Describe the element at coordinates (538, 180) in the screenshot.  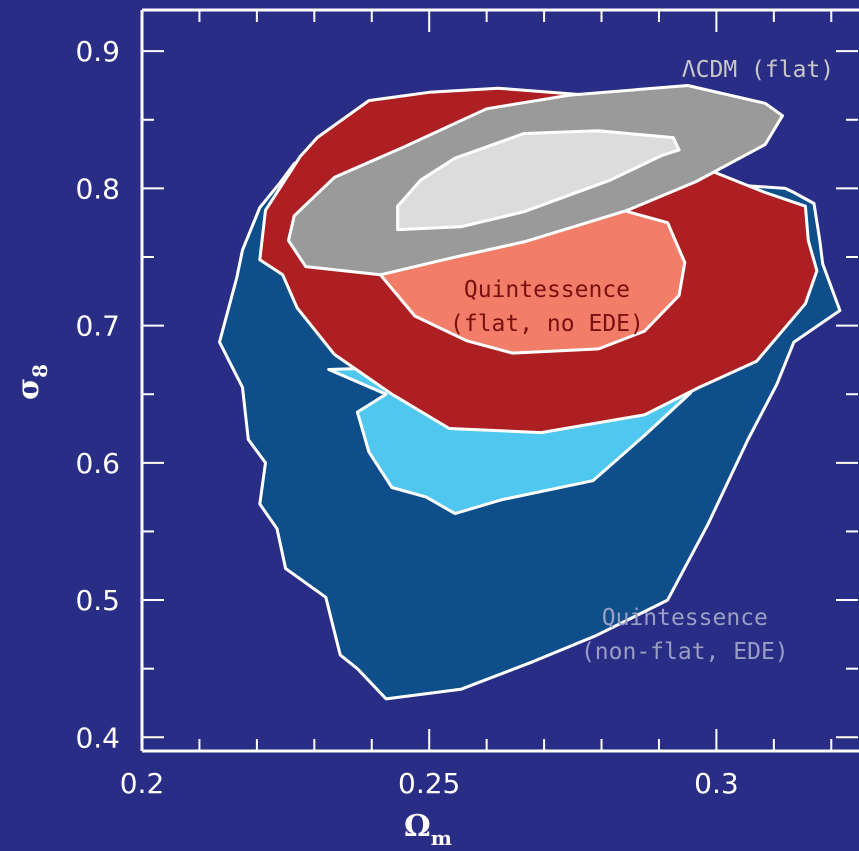
I see `region-lcdm-inner` at that location.